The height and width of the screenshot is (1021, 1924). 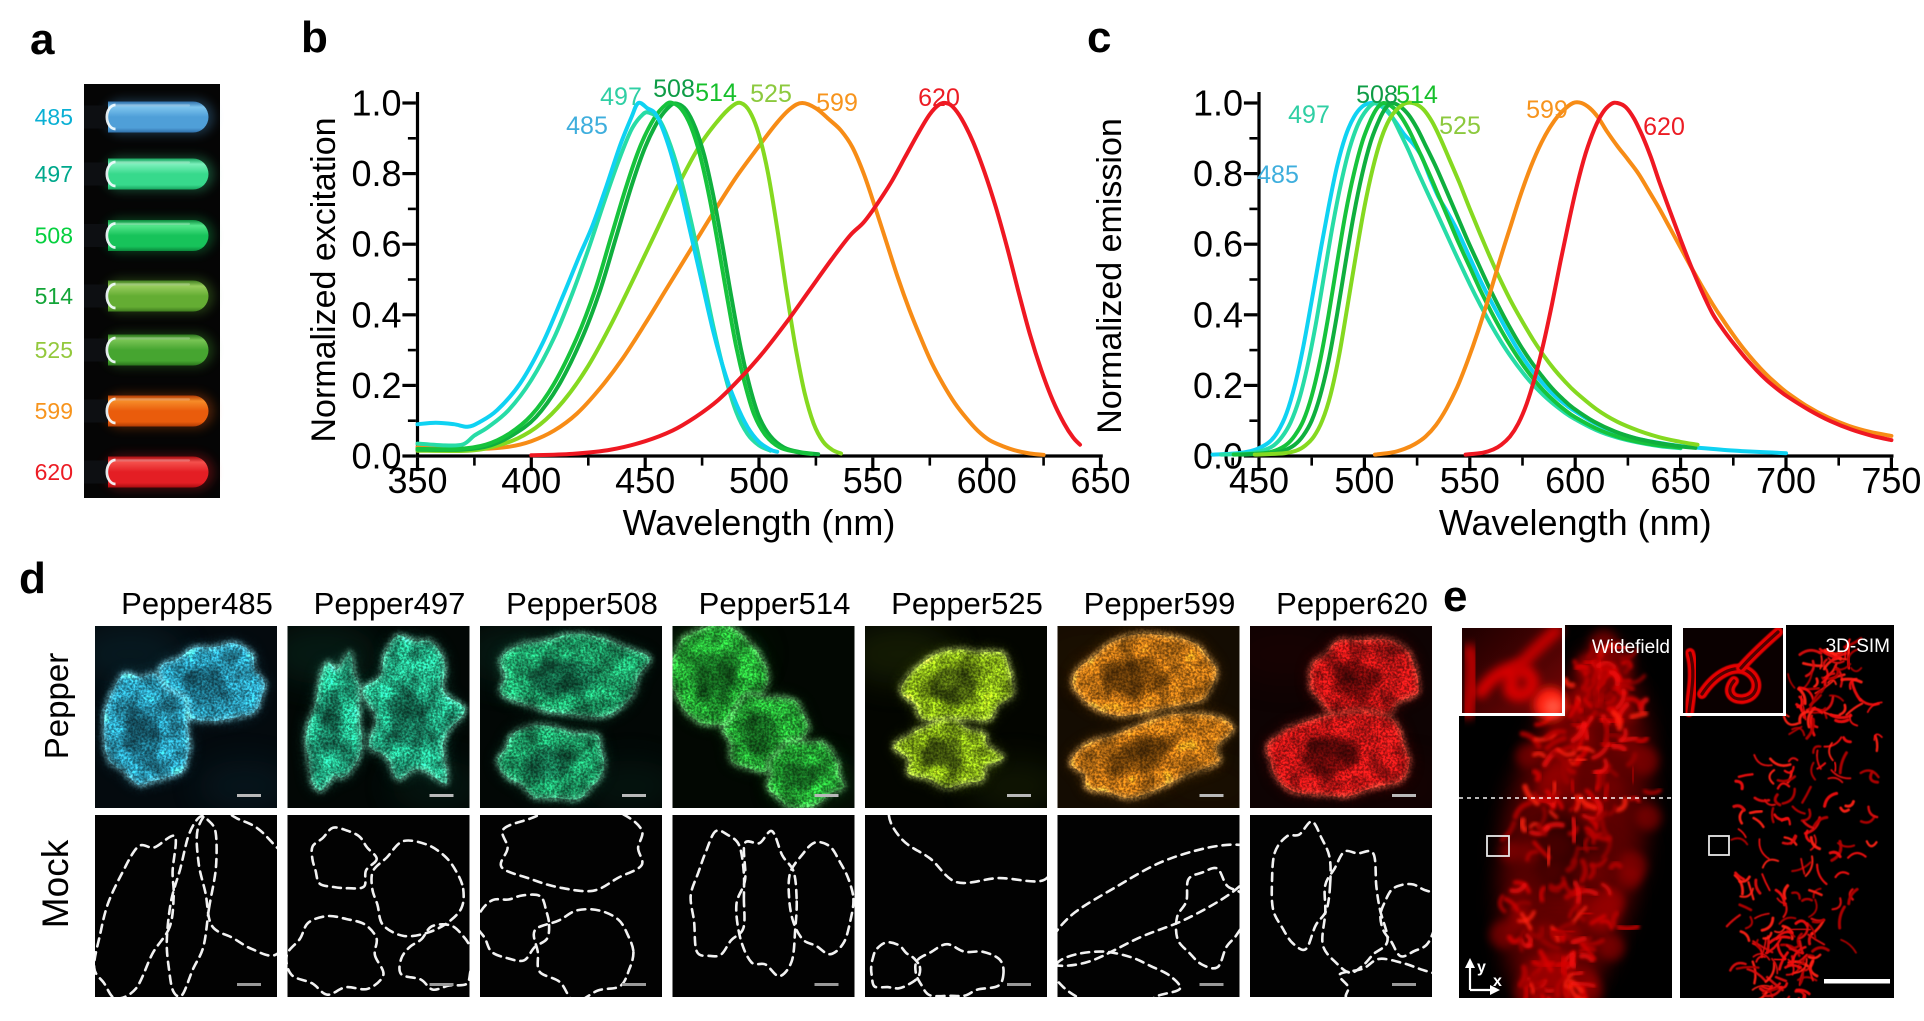 I want to click on svg-text: 350, so click(x=417, y=480).